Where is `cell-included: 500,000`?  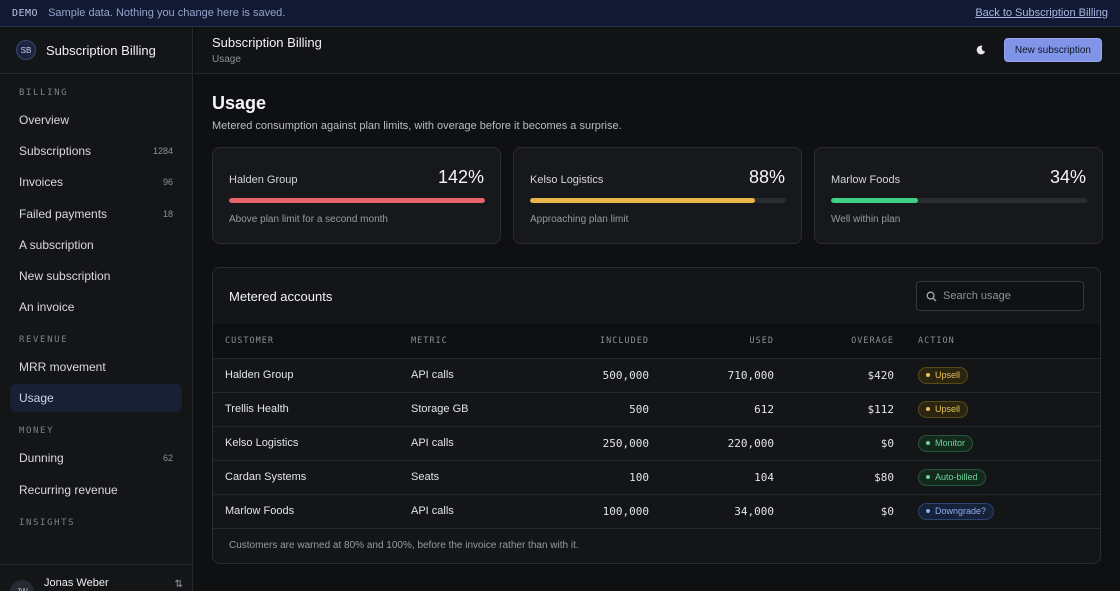 cell-included: 500,000 is located at coordinates (625, 375).